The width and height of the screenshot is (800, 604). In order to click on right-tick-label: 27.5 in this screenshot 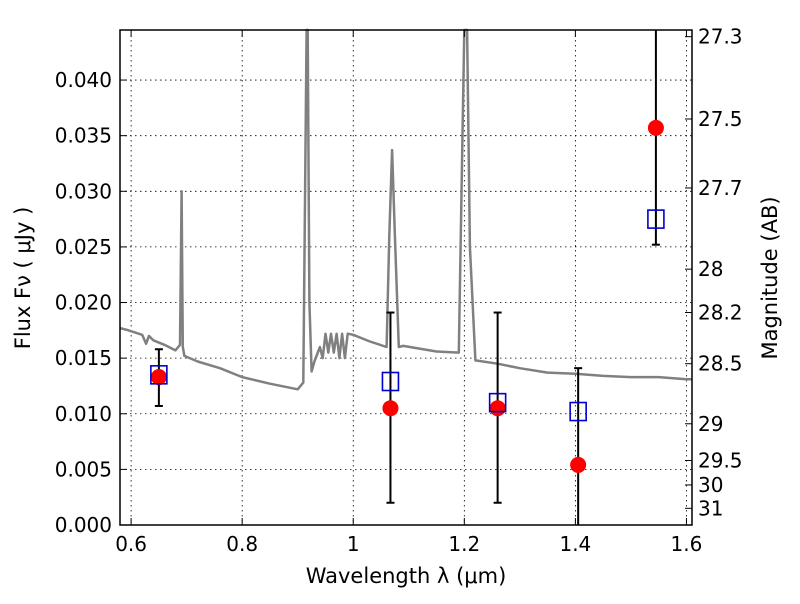, I will do `click(720, 119)`.